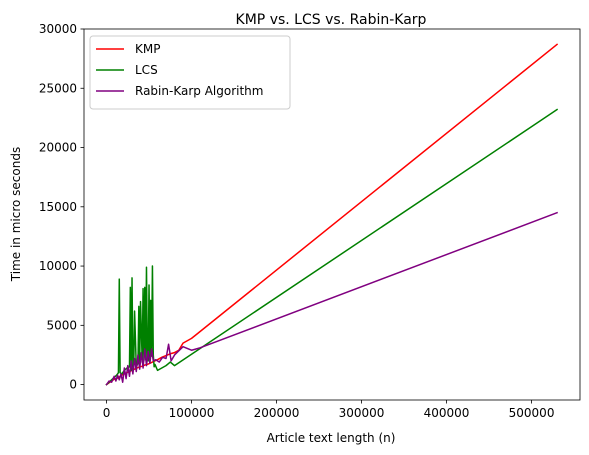 The height and width of the screenshot is (455, 589). Describe the element at coordinates (277, 413) in the screenshot. I see `x-tick-label-2: 200000` at that location.